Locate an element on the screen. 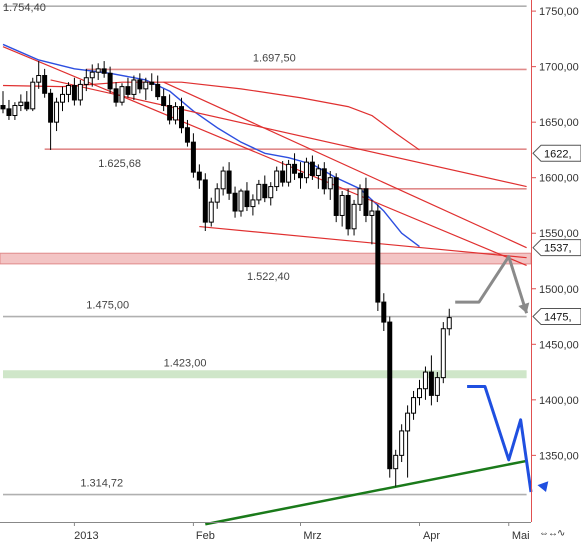  level-label: 1.314,72 is located at coordinates (101, 484).